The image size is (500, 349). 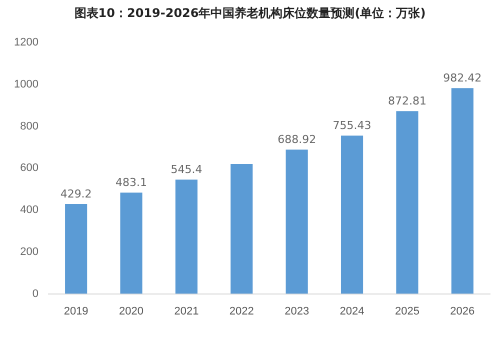 I want to click on chart-title: 图表10：2019-2026年中国养老机构床位数量预测(单位：万张), so click(x=250, y=13).